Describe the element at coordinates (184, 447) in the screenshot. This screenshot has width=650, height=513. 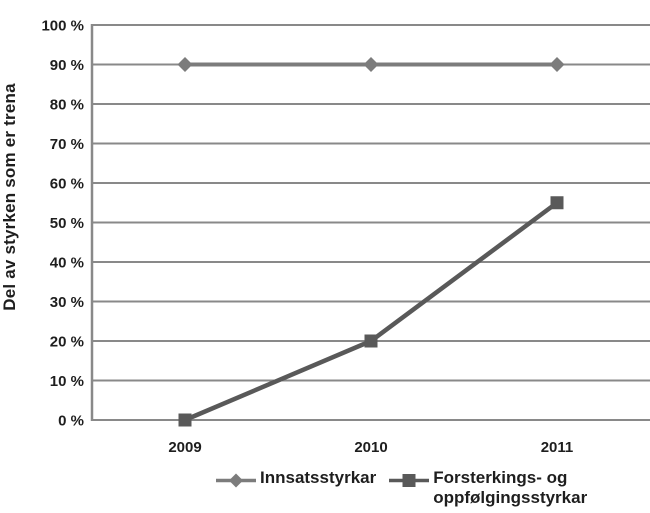
I see `x-tick-label: 2009` at that location.